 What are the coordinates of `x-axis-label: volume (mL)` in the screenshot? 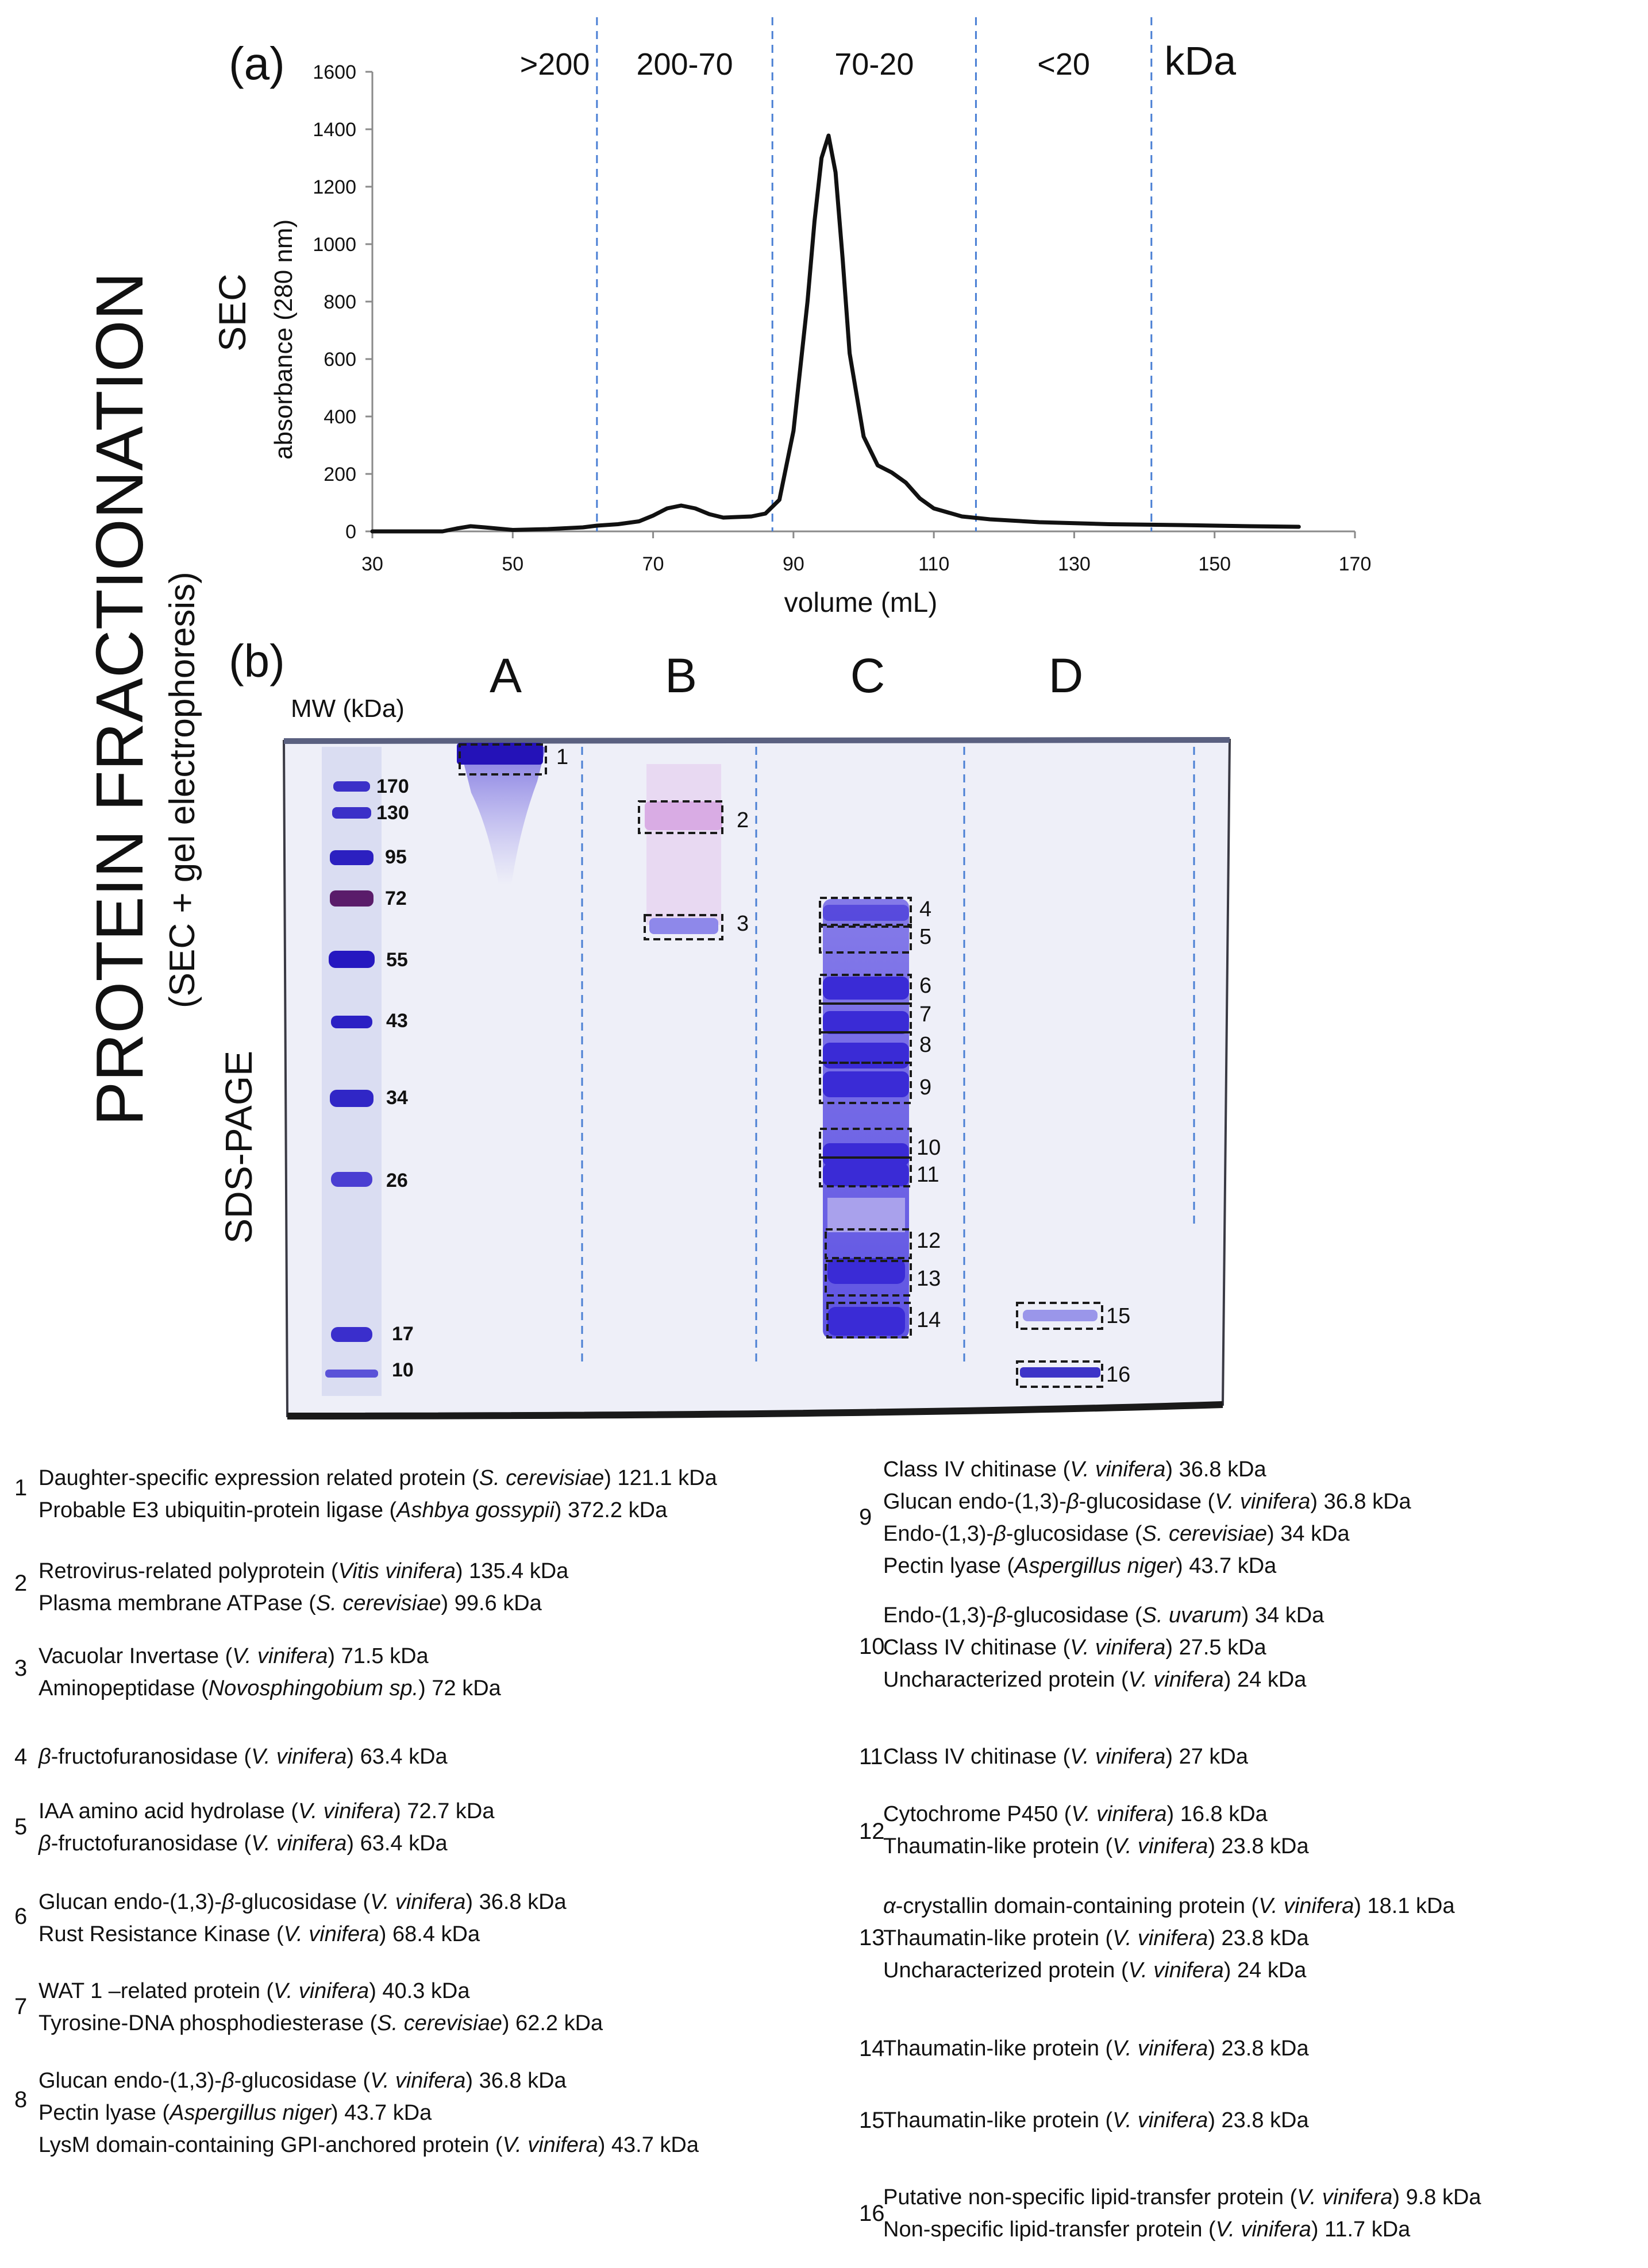 It's located at (861, 603).